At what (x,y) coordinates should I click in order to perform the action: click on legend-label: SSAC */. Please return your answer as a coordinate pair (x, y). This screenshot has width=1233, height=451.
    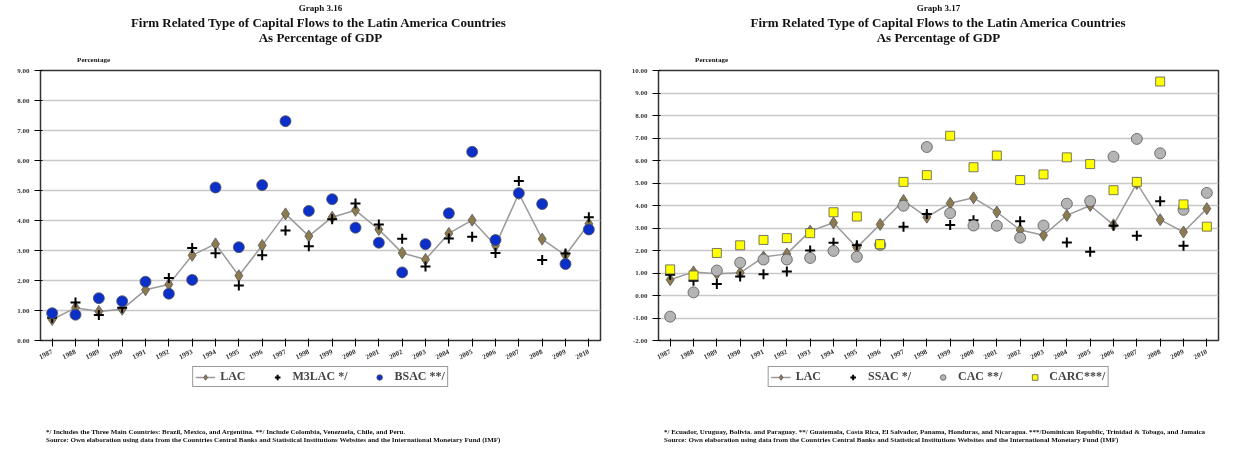
    Looking at the image, I should click on (889, 376).